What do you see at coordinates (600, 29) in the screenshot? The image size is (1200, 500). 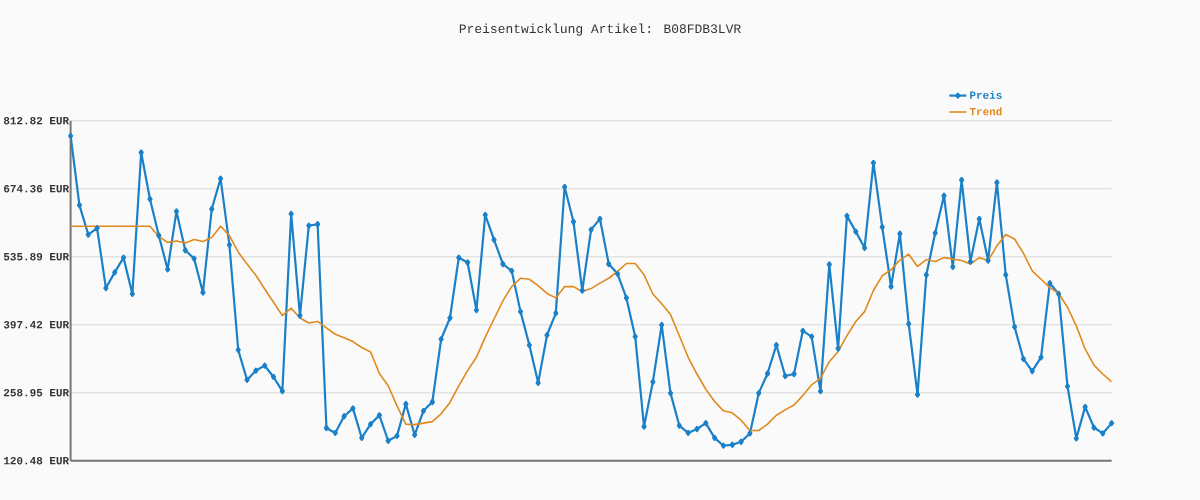 I see `chart-title: Preisentwicklung Artikel: B08FDB3LVR` at bounding box center [600, 29].